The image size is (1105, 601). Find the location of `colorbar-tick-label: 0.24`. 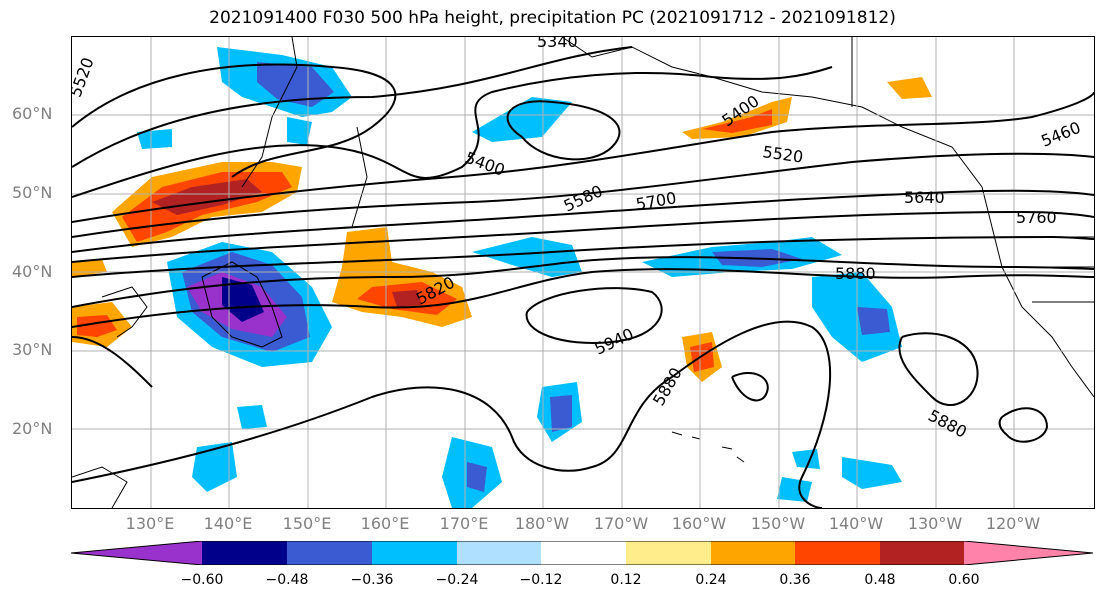

colorbar-tick-label: 0.24 is located at coordinates (711, 580).